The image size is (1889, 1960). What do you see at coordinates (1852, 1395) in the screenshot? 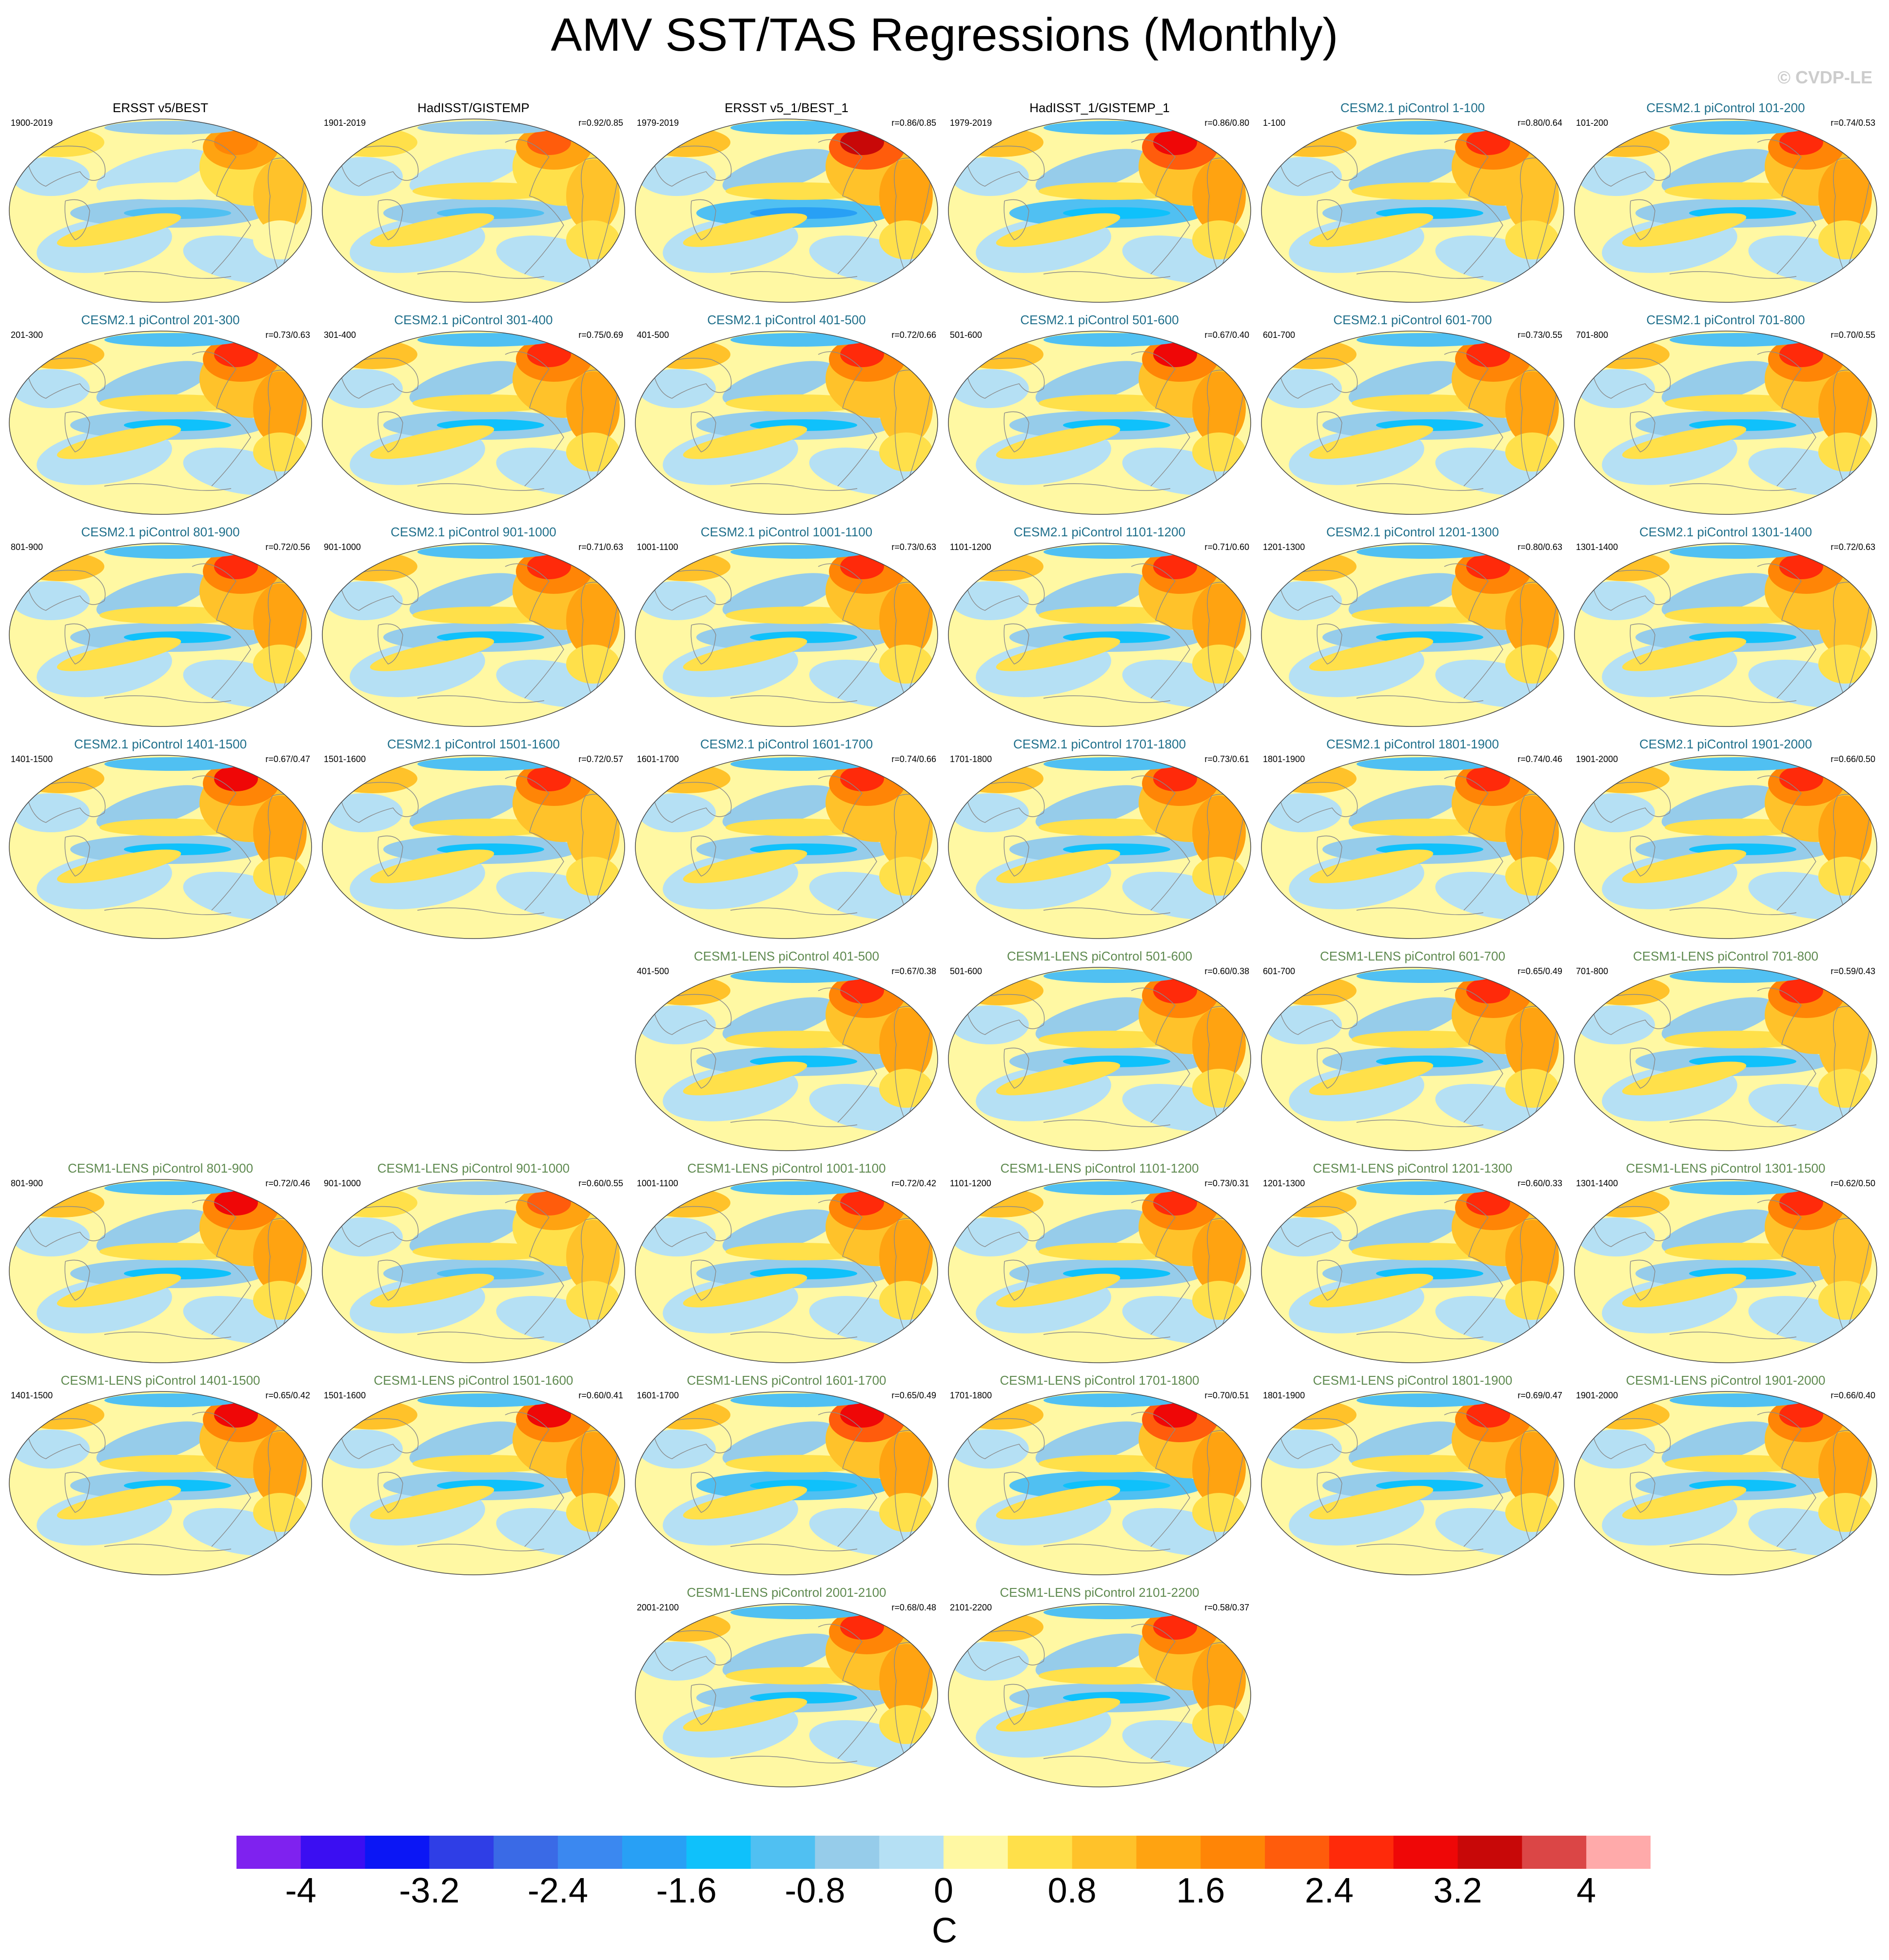
I see `panel-correlation: r=0.66/0.40` at bounding box center [1852, 1395].